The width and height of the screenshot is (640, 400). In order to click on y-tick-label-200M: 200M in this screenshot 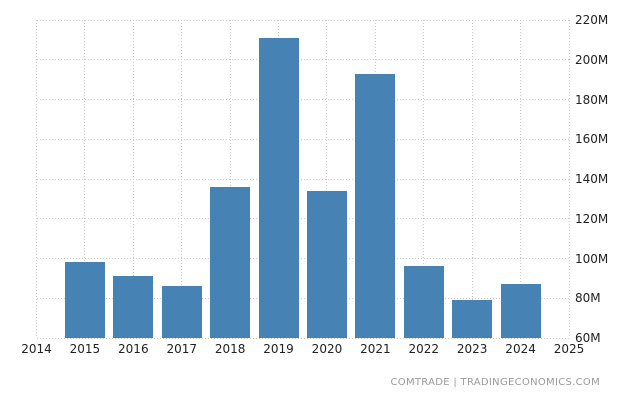, I will do `click(592, 59)`.